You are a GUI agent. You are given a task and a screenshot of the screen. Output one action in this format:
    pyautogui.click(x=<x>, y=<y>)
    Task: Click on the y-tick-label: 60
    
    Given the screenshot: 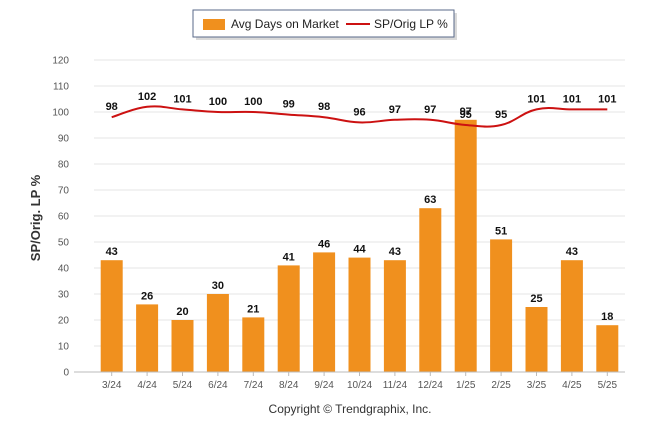 What is the action you would take?
    pyautogui.click(x=64, y=217)
    